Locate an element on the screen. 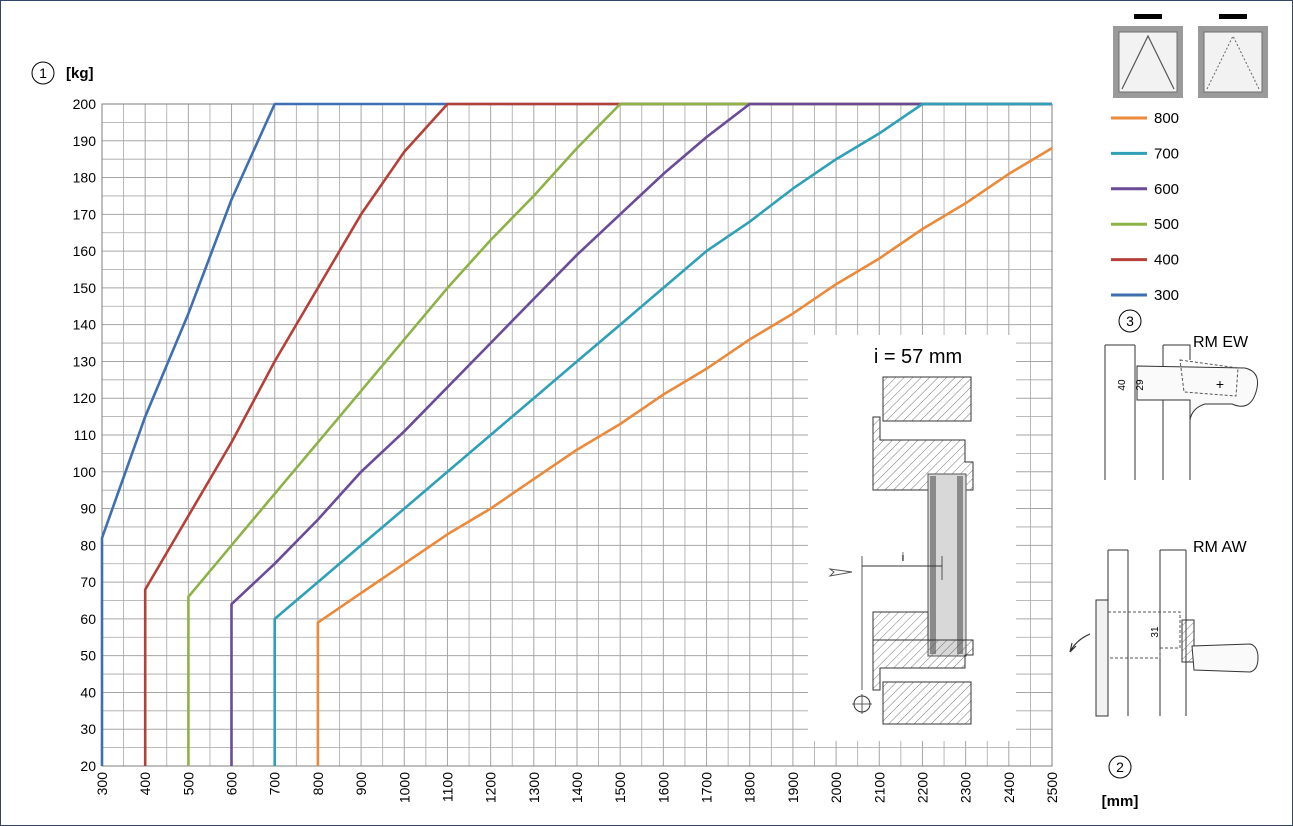 This screenshot has width=1293, height=826. y-tick-label: 200 is located at coordinates (85, 104).